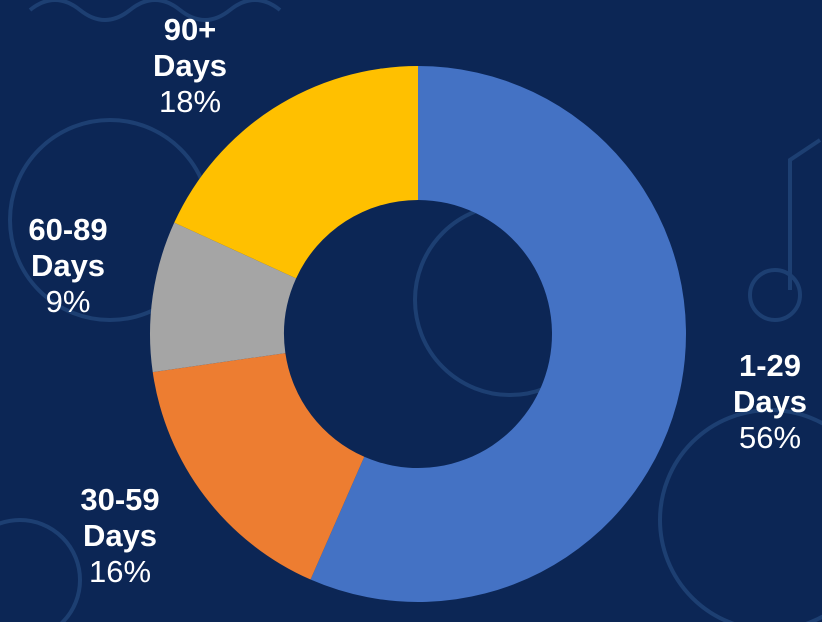 This screenshot has height=622, width=822. What do you see at coordinates (120, 517) in the screenshot?
I see `category-label: 30-59 Days` at bounding box center [120, 517].